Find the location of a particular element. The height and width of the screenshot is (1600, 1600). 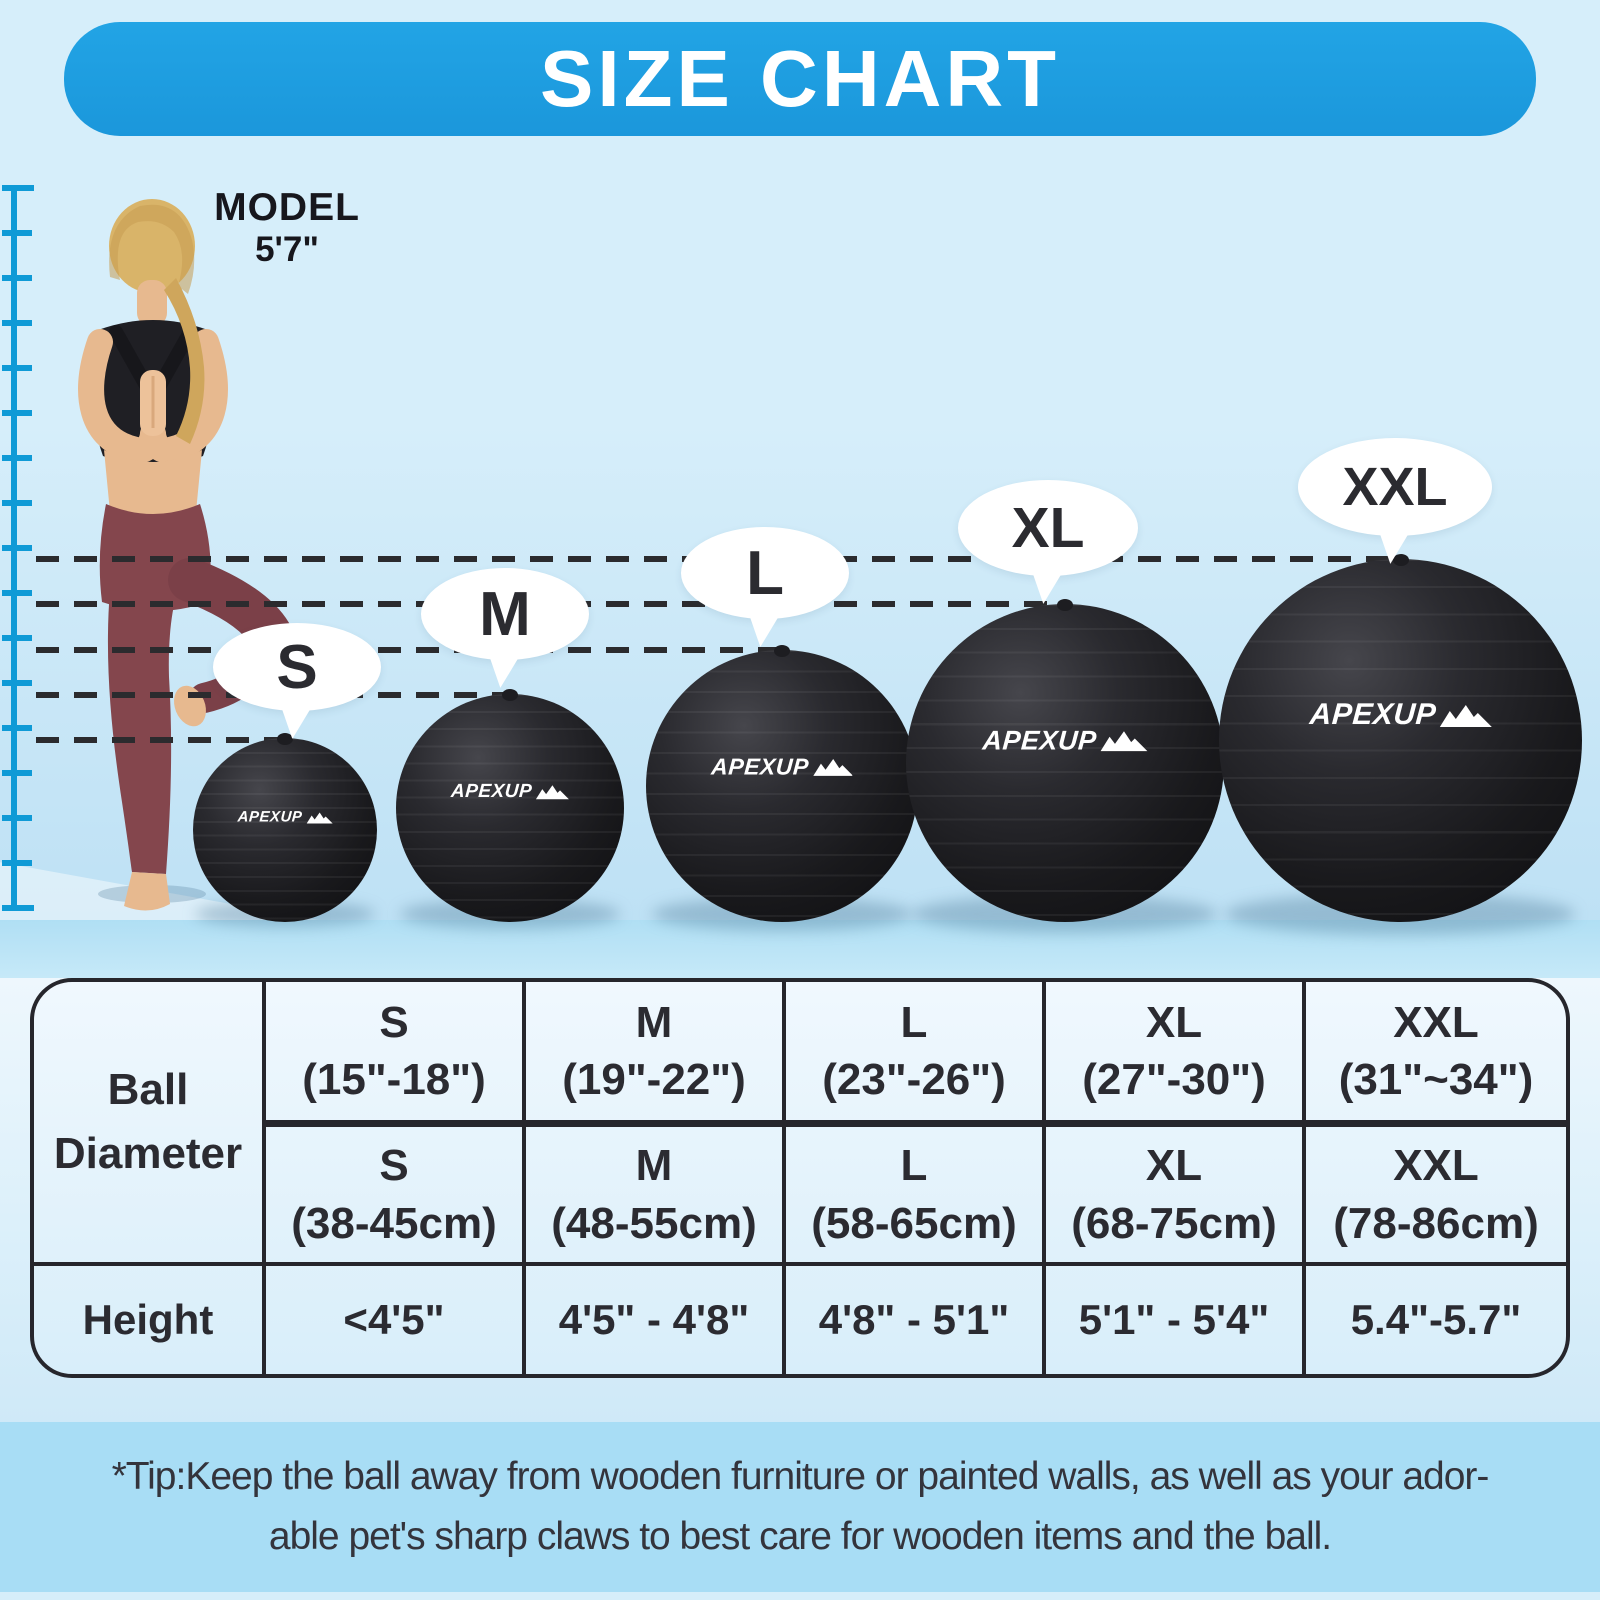

bubble-label: XXL is located at coordinates (1395, 487).